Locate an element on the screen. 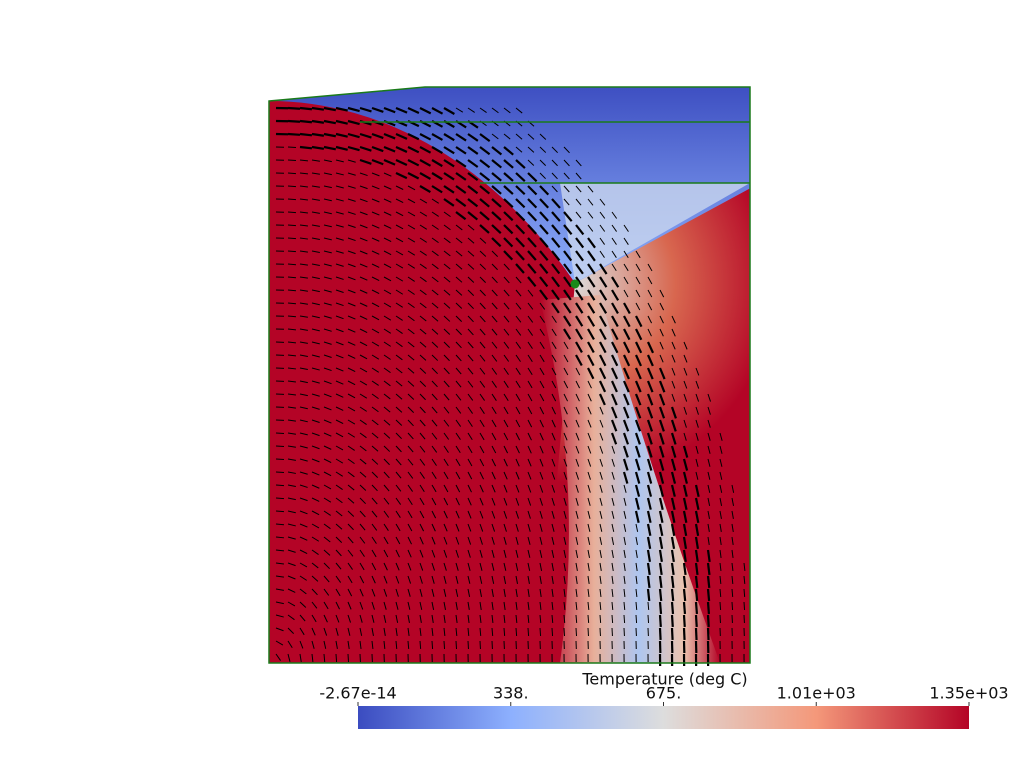 The height and width of the screenshot is (768, 1024). colorbar-tick-label: -2.67e-14 is located at coordinates (357, 693).